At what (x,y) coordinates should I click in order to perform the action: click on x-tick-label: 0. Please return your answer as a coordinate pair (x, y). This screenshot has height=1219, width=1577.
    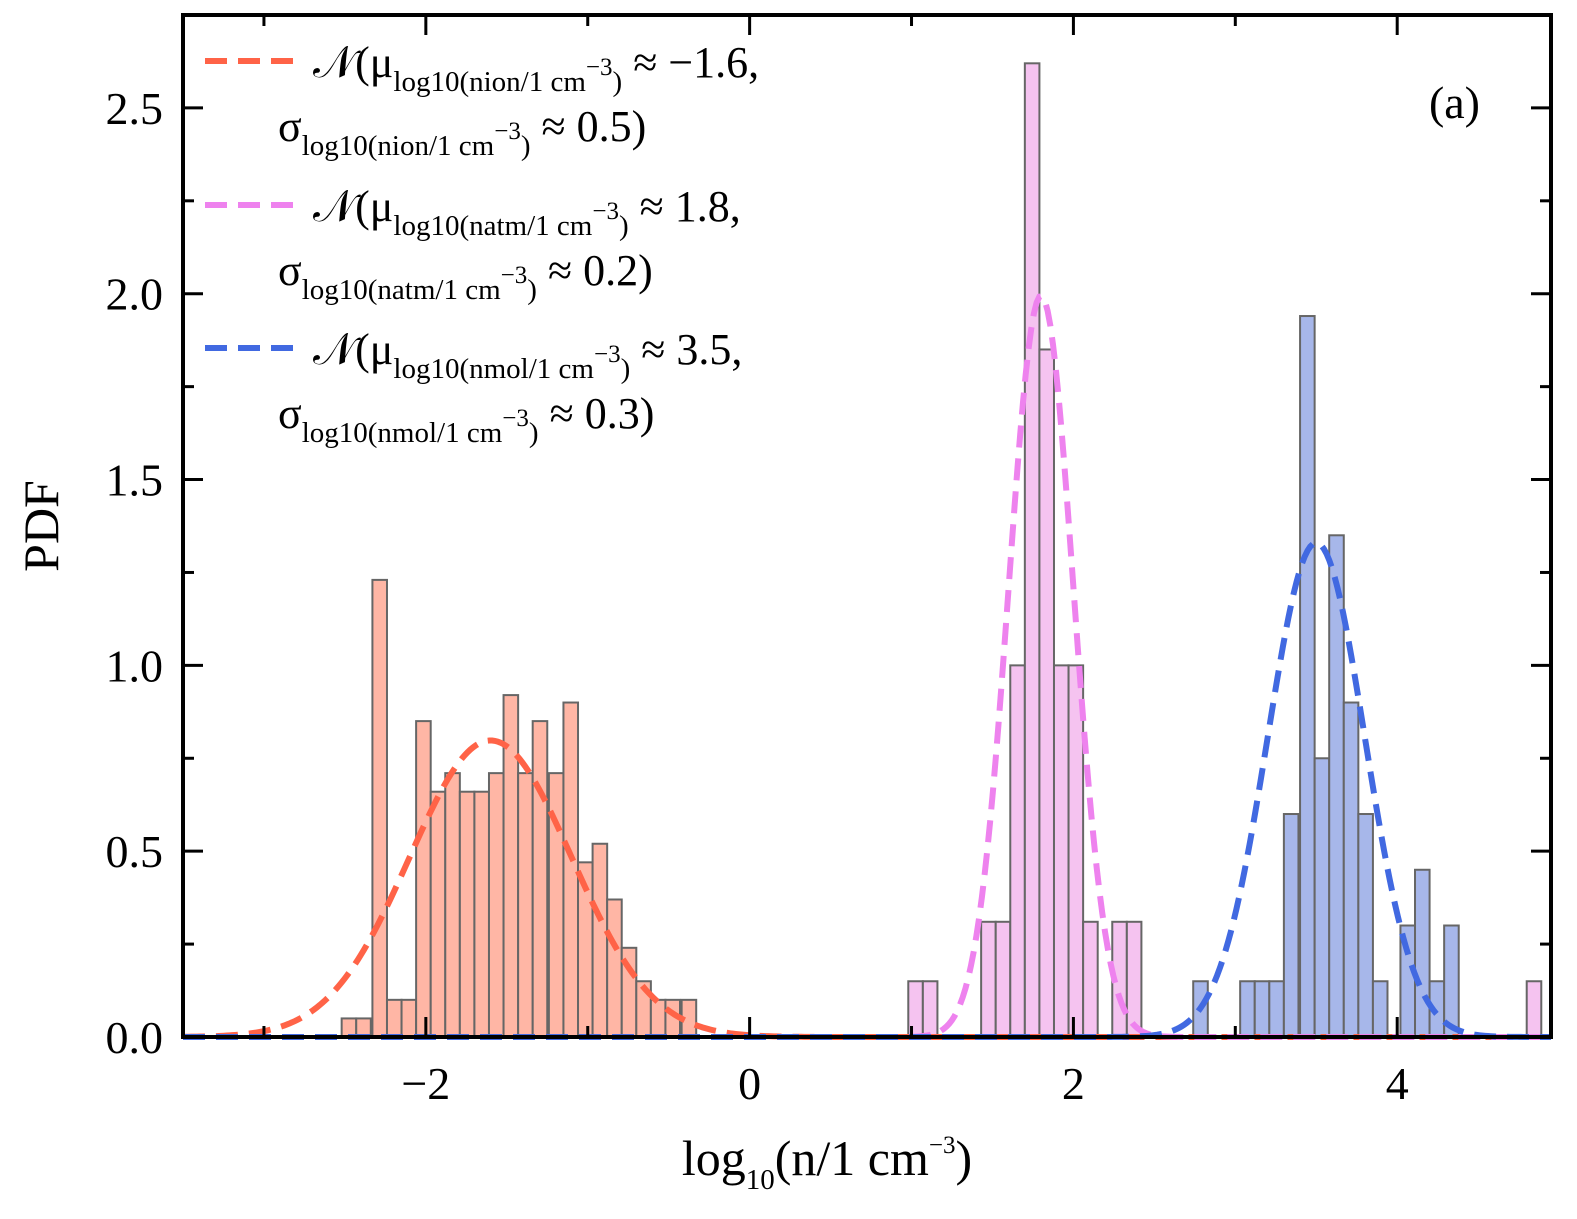
    Looking at the image, I should click on (749, 1083).